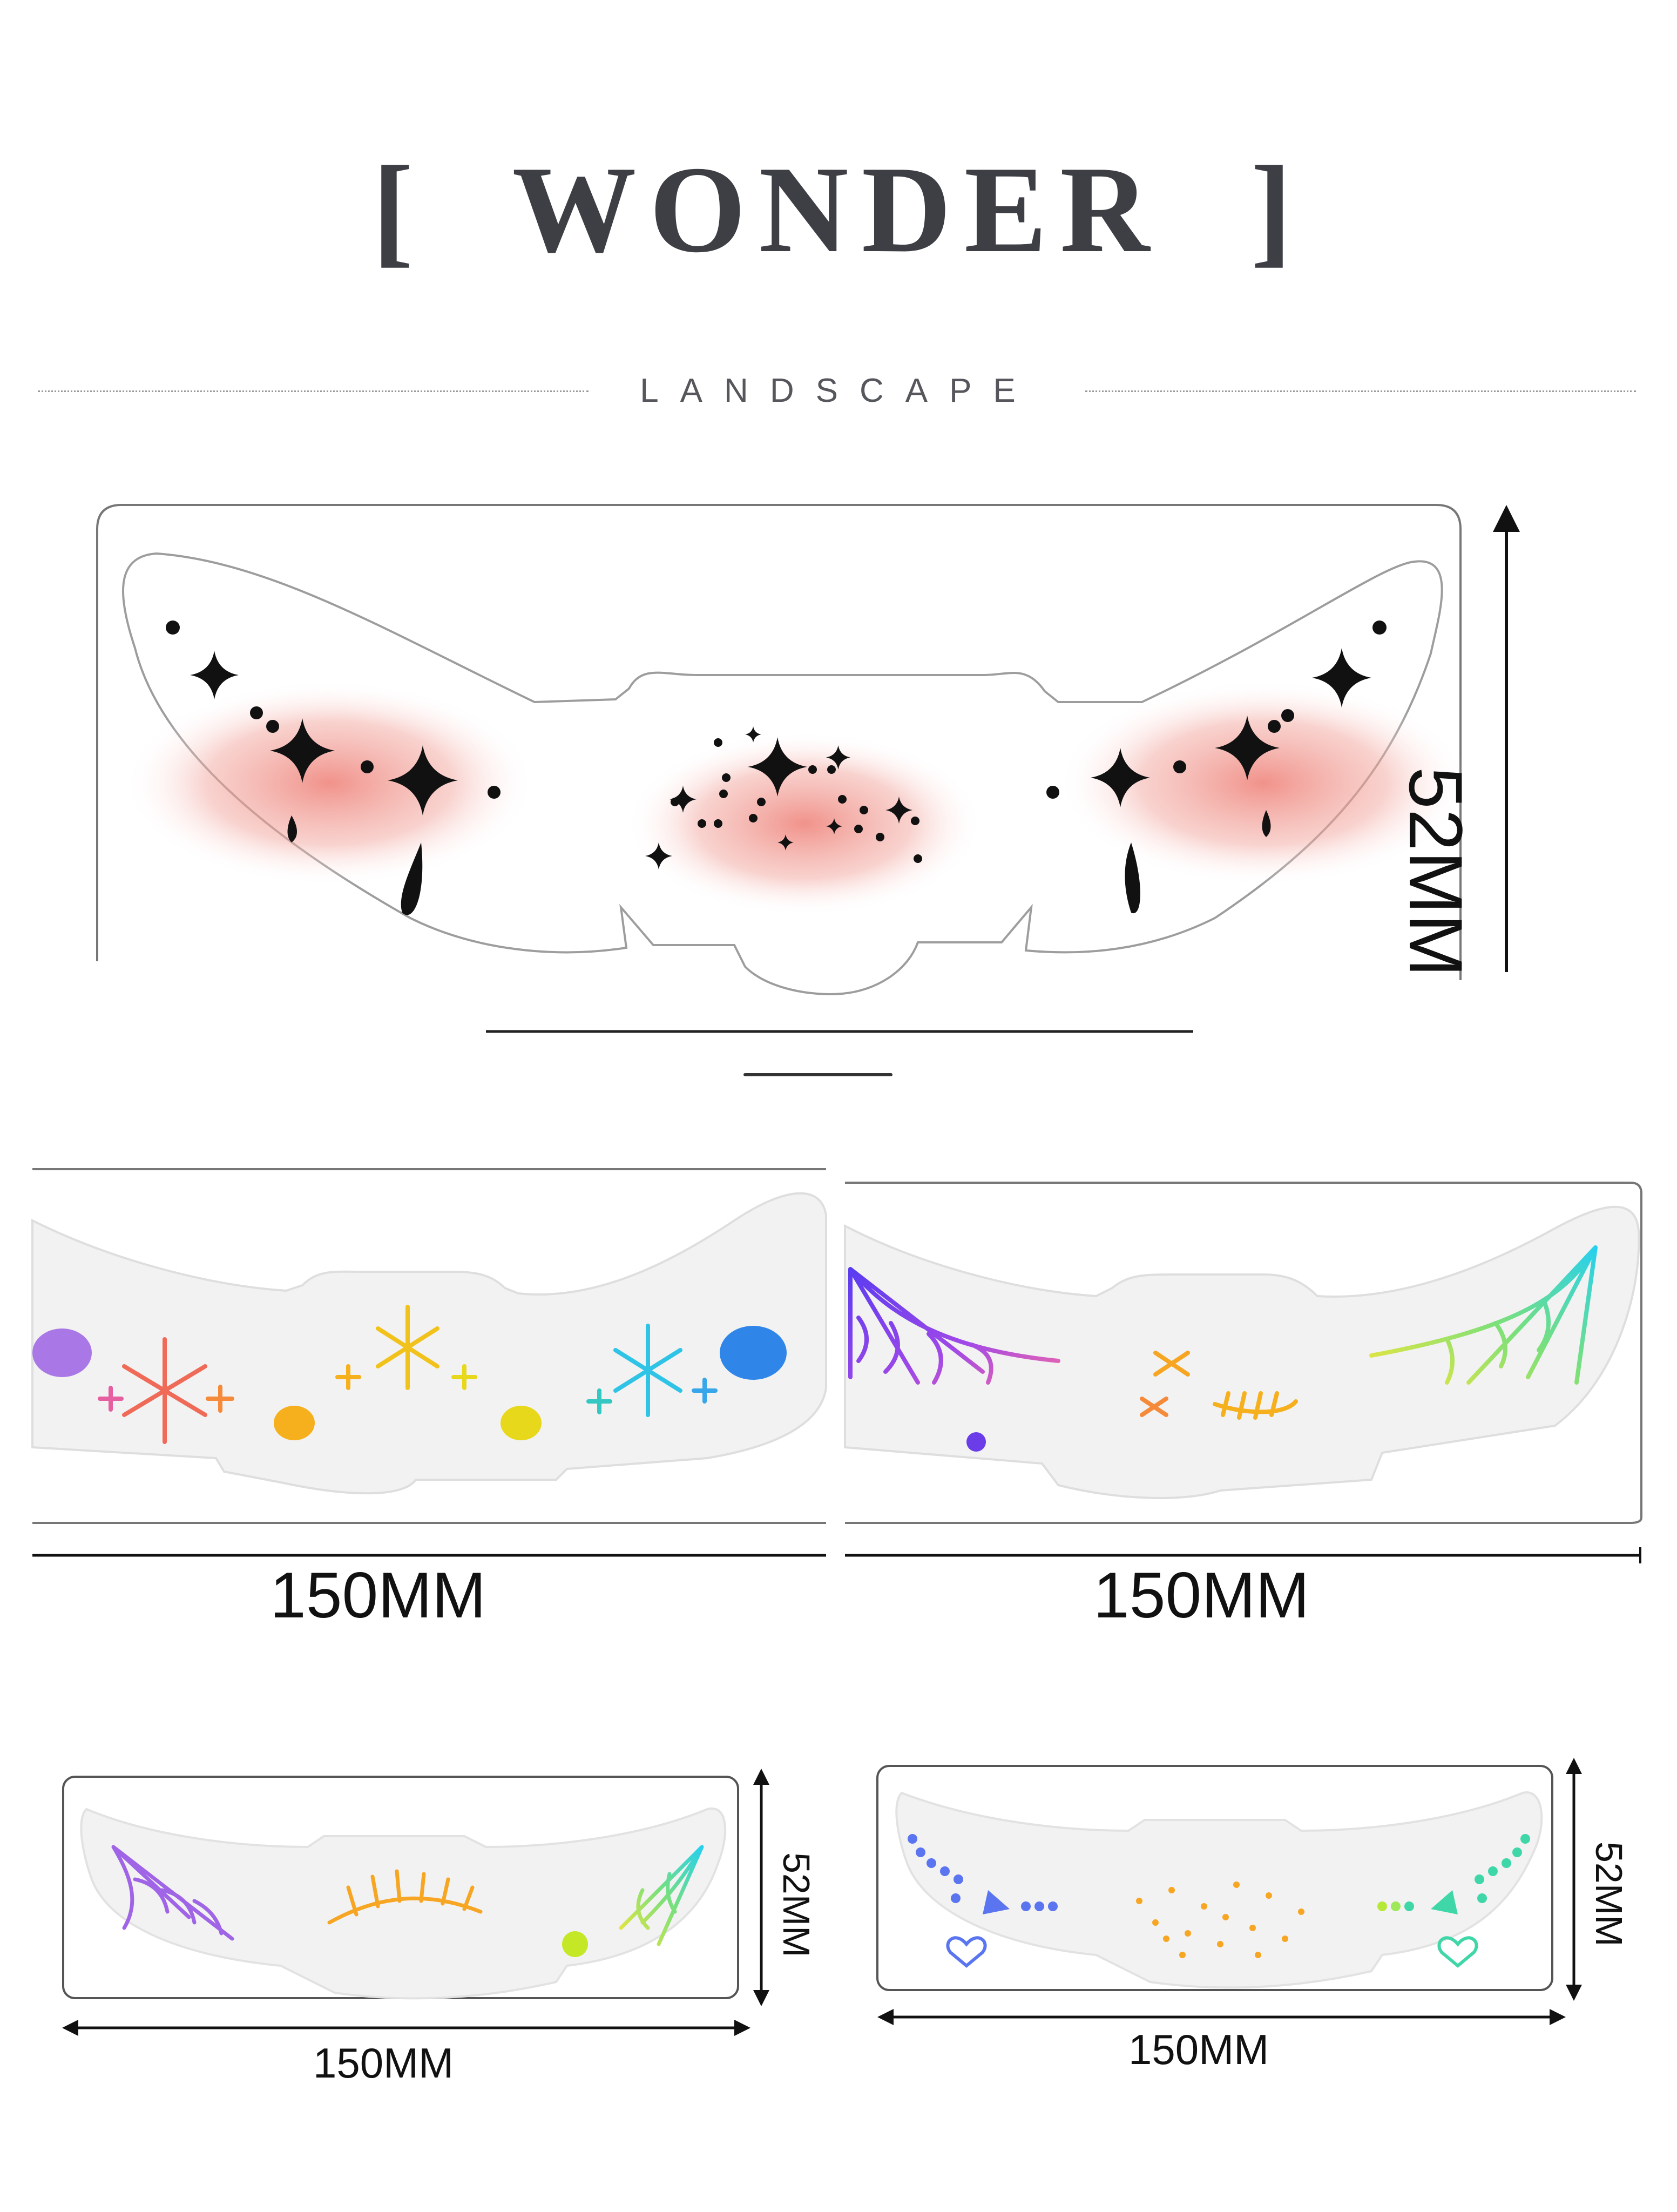 This screenshot has width=1677, height=2212. I want to click on variant-2-width-label: 150MM, so click(1201, 1595).